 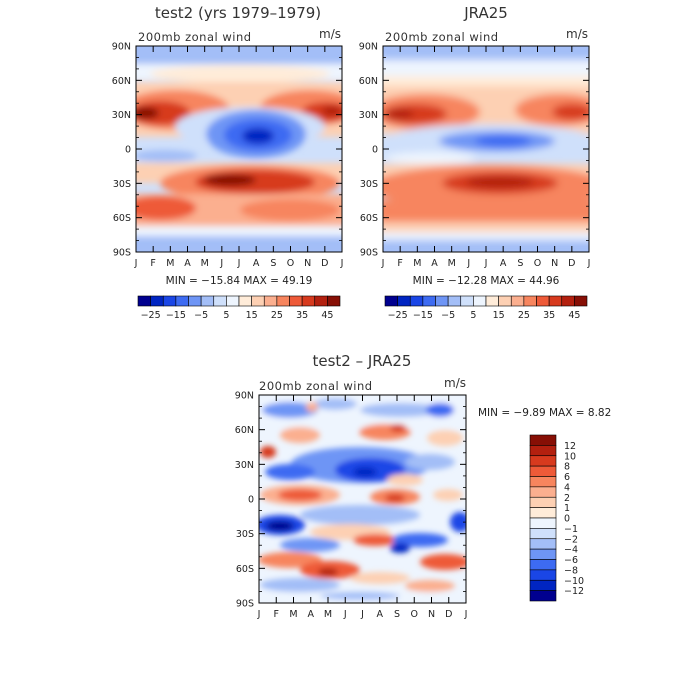 I want to click on variable-label: 200mb zonal wind, so click(x=442, y=37).